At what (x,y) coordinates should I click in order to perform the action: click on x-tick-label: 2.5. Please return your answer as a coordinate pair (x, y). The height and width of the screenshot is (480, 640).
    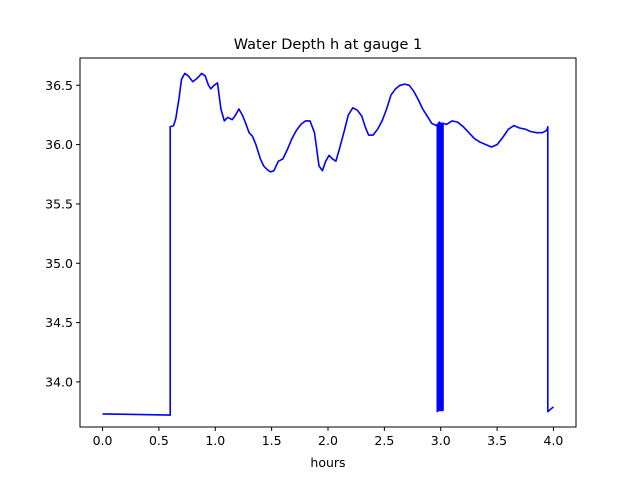
    Looking at the image, I should click on (384, 440).